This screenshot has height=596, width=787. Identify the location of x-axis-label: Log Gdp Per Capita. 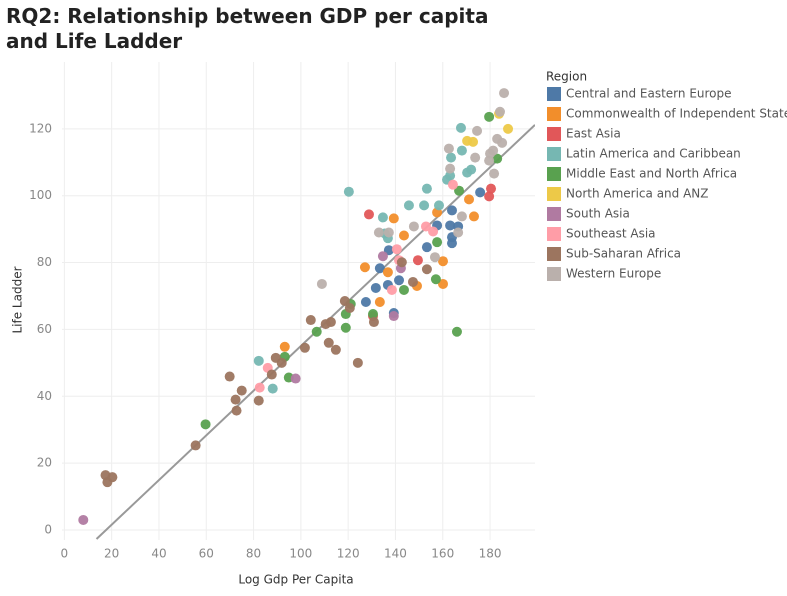
(295, 580).